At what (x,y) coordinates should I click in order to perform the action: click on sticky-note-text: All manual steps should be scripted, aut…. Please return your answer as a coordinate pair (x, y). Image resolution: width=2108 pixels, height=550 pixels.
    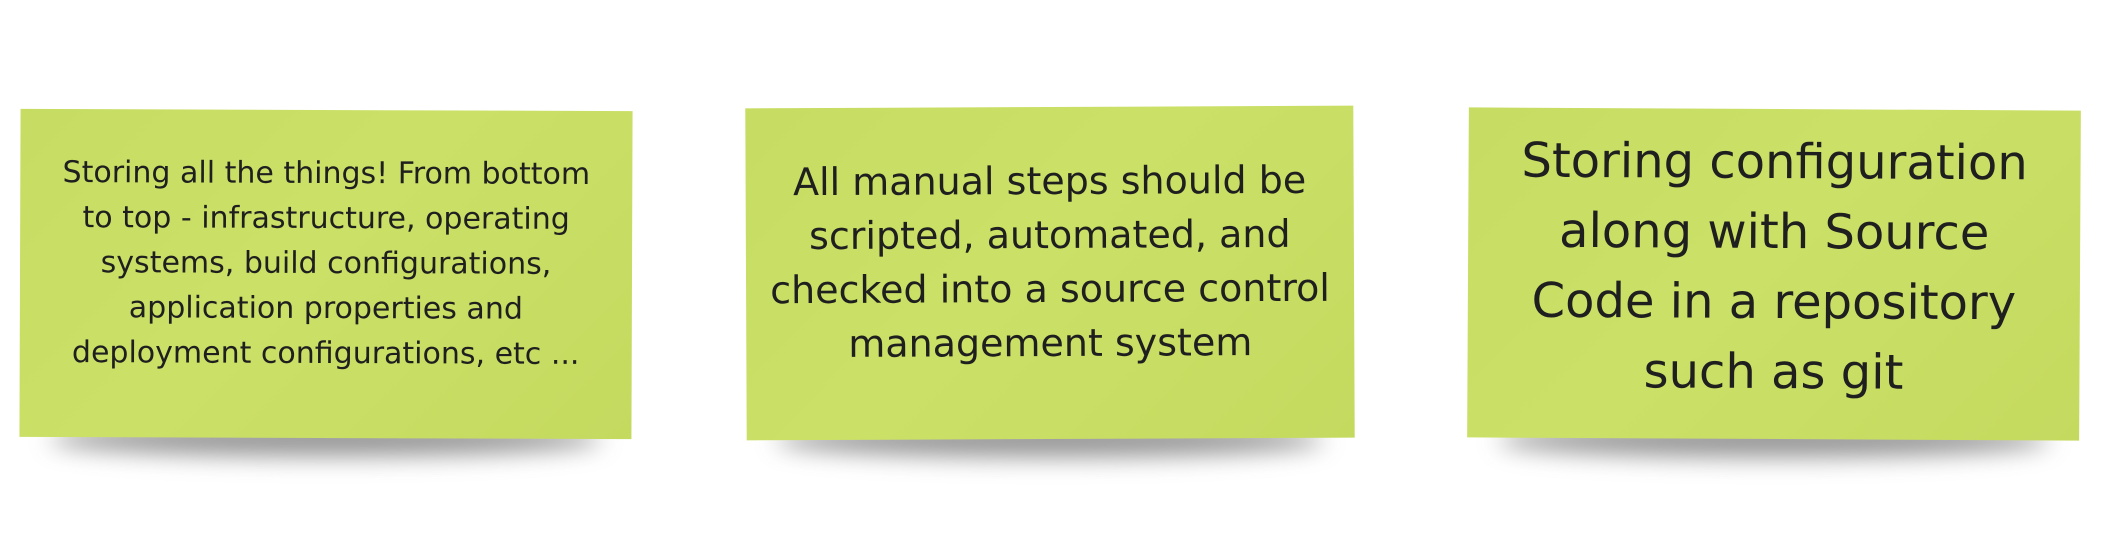
    Looking at the image, I should click on (1050, 261).